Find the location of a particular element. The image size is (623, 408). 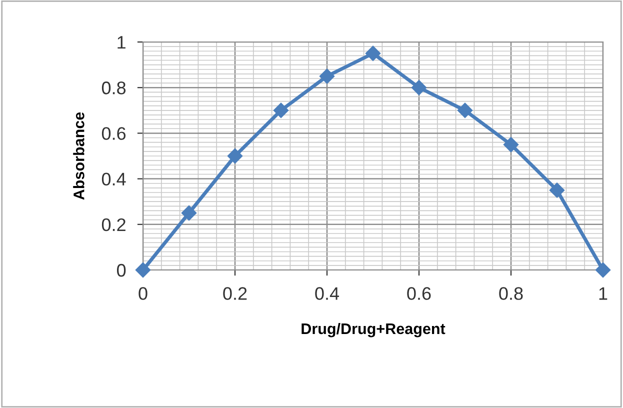

y-tick-label: 0.4 is located at coordinates (114, 179).